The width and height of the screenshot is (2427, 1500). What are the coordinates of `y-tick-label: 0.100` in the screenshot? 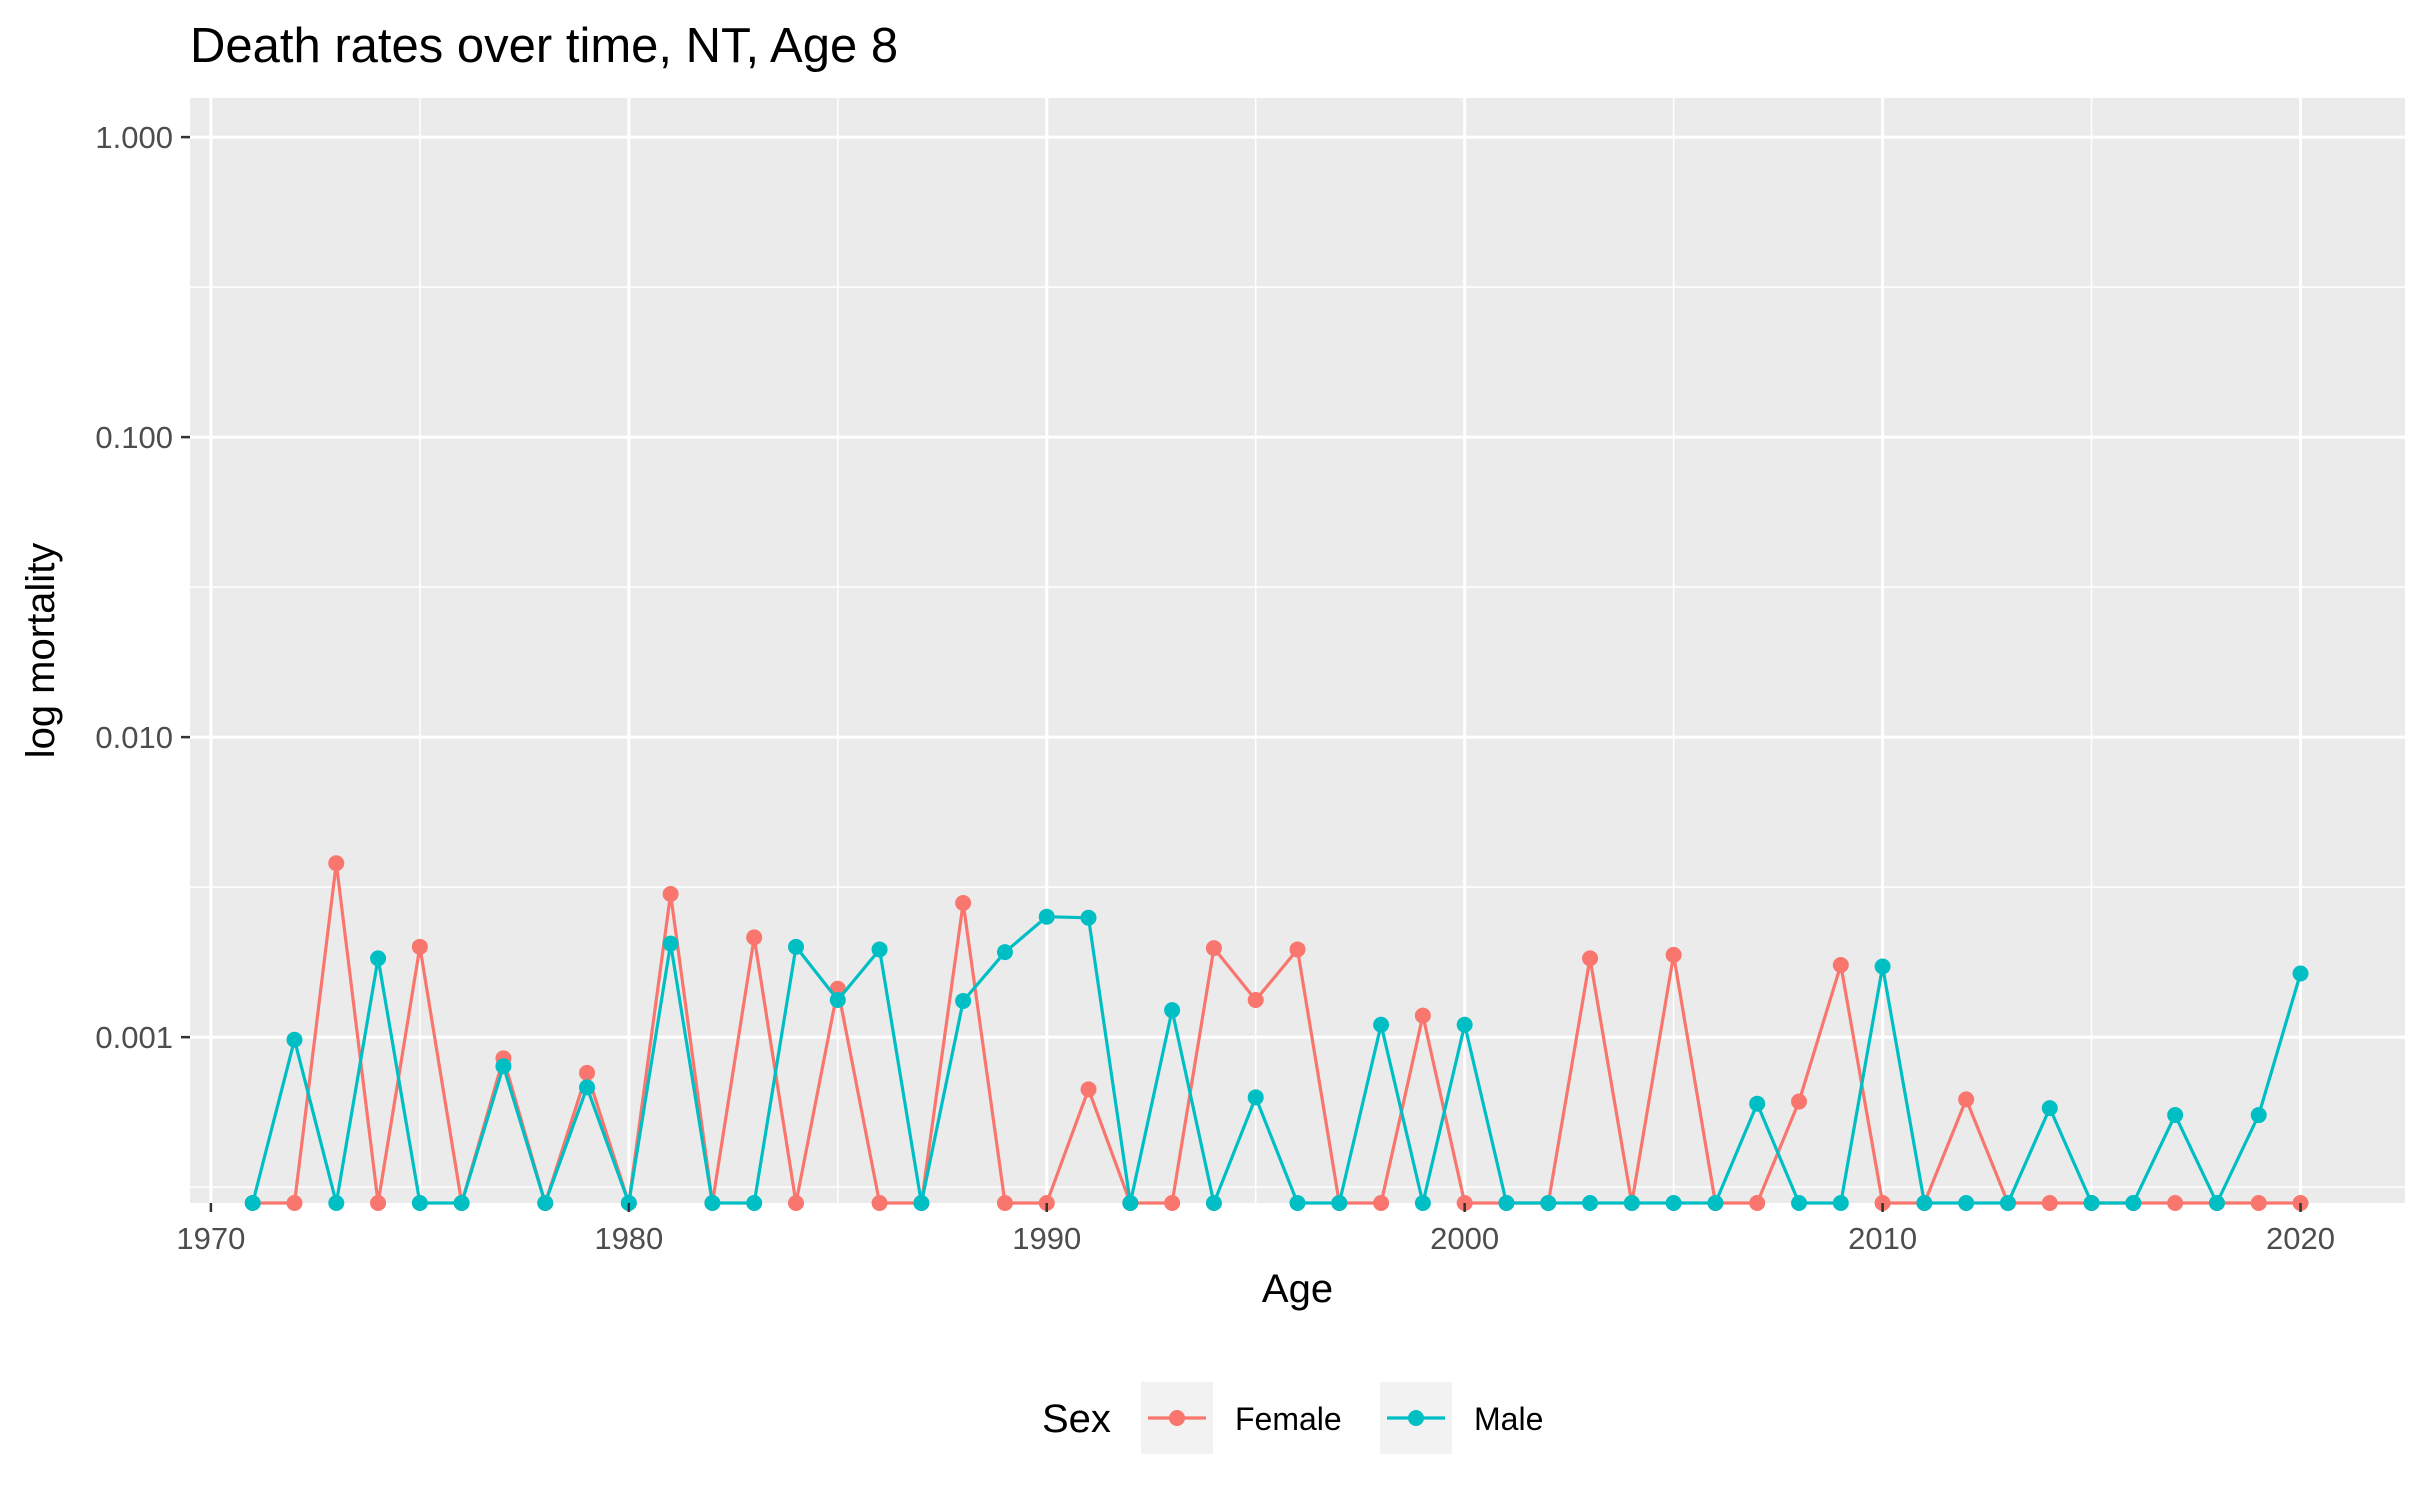 It's located at (134, 437).